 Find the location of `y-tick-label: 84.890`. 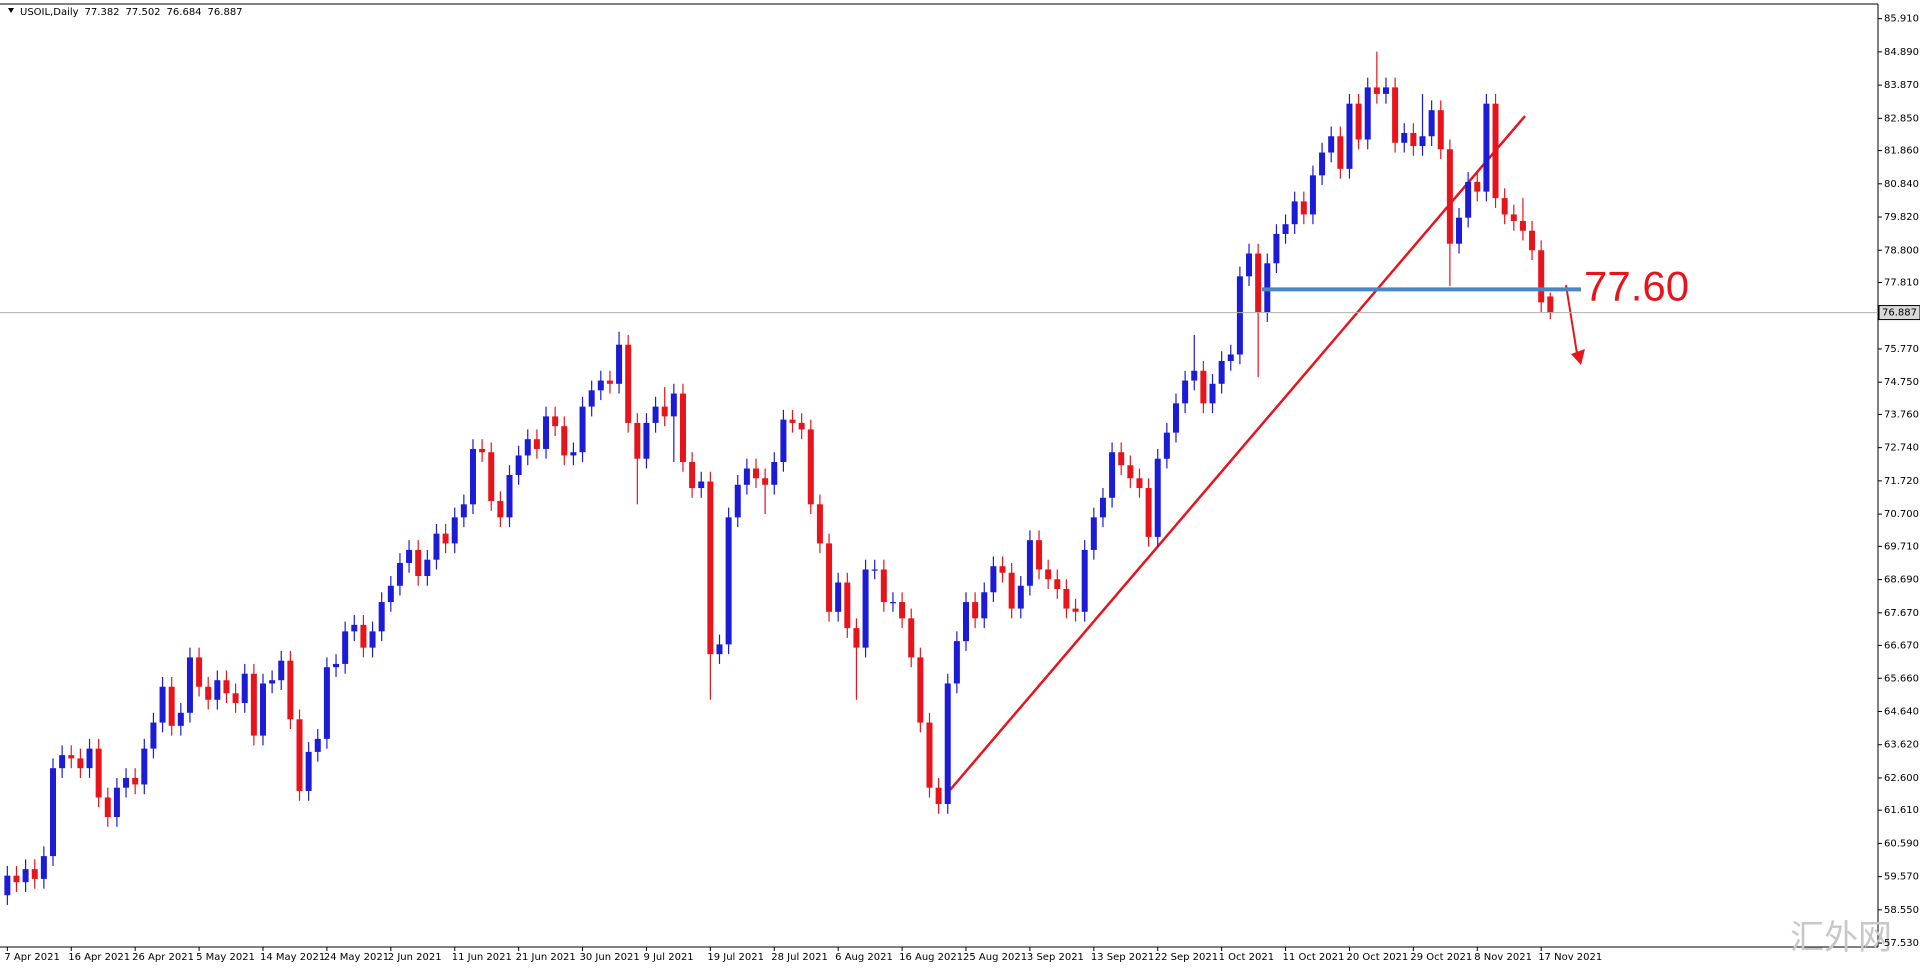

y-tick-label: 84.890 is located at coordinates (1901, 52).